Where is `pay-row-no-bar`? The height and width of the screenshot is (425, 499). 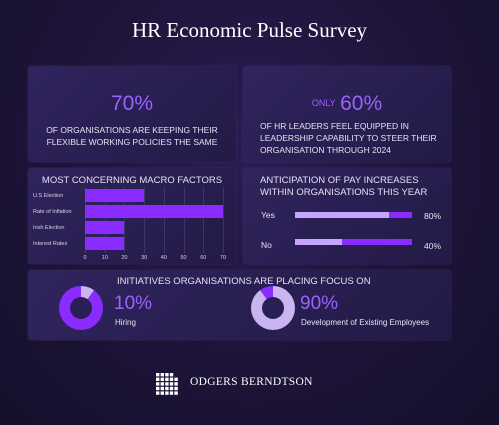
pay-row-no-bar is located at coordinates (353, 242).